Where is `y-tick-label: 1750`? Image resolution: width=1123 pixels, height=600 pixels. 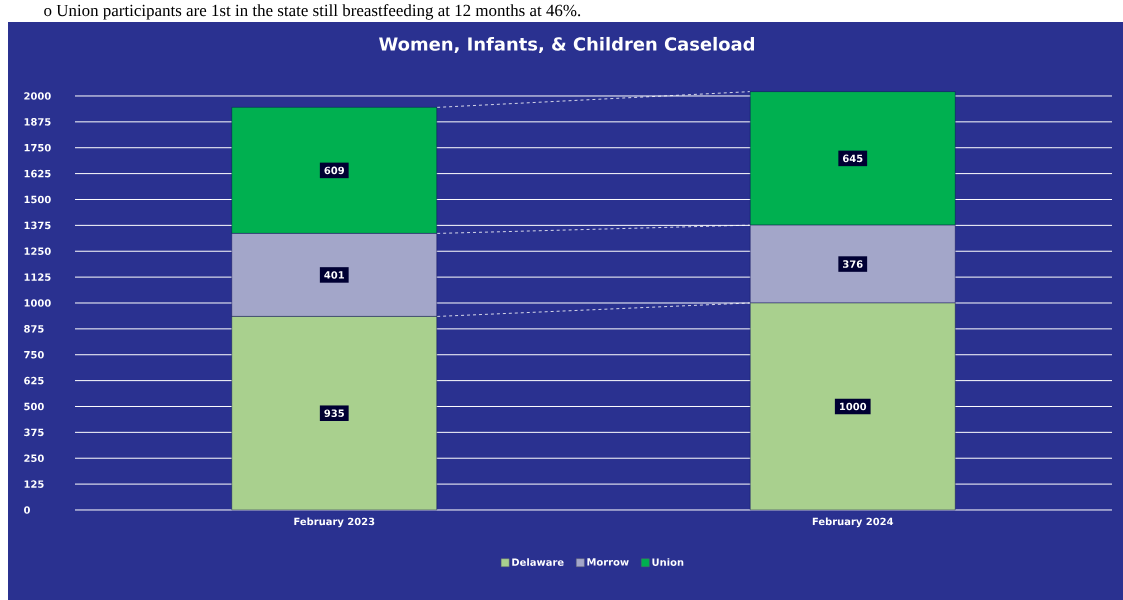 y-tick-label: 1750 is located at coordinates (37, 147).